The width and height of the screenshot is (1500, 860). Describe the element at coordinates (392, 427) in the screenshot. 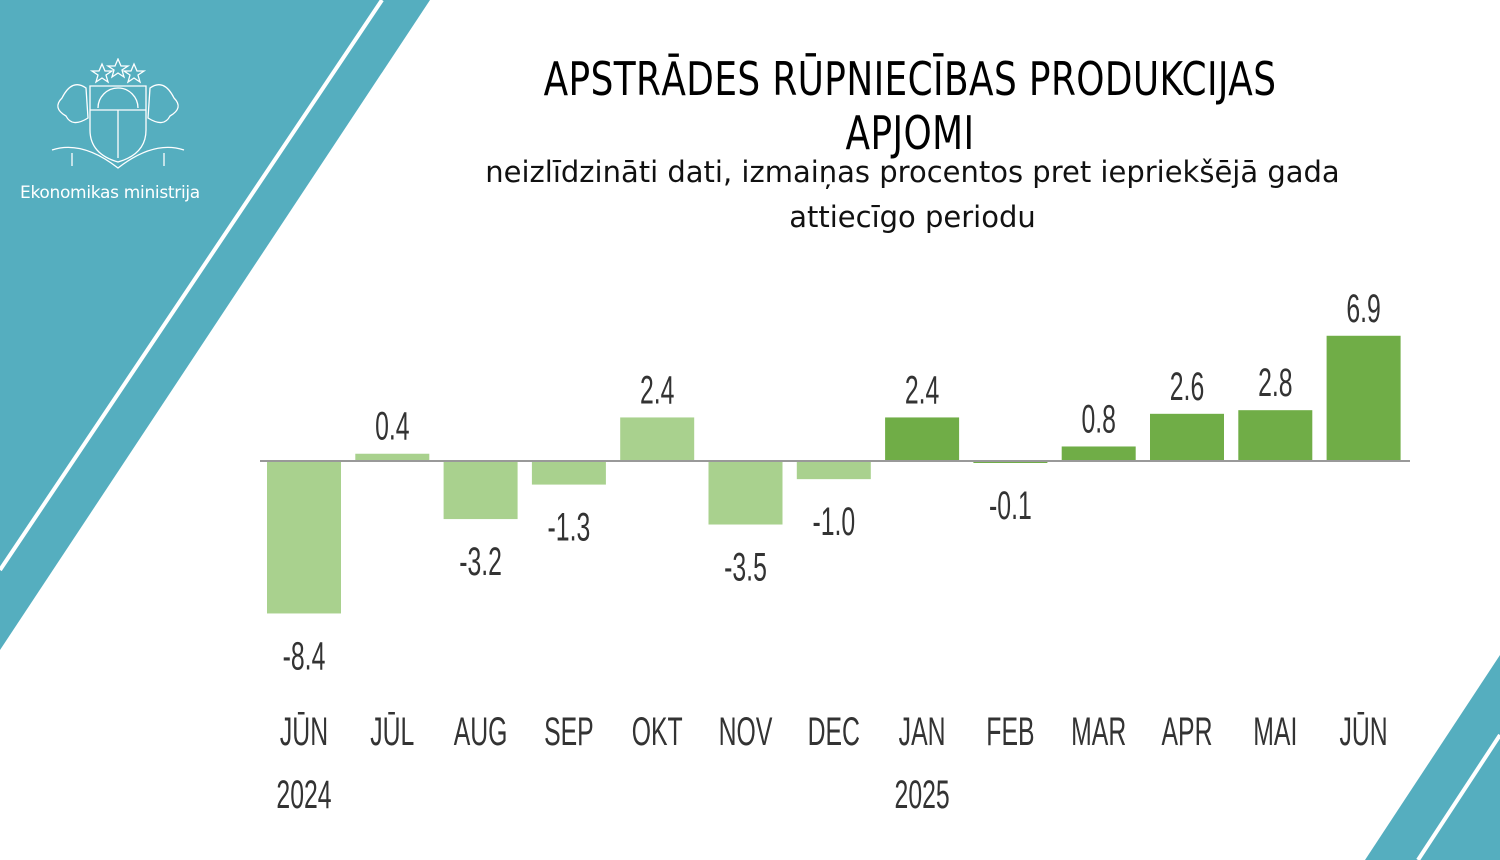

I see `data-label: 0.4` at that location.